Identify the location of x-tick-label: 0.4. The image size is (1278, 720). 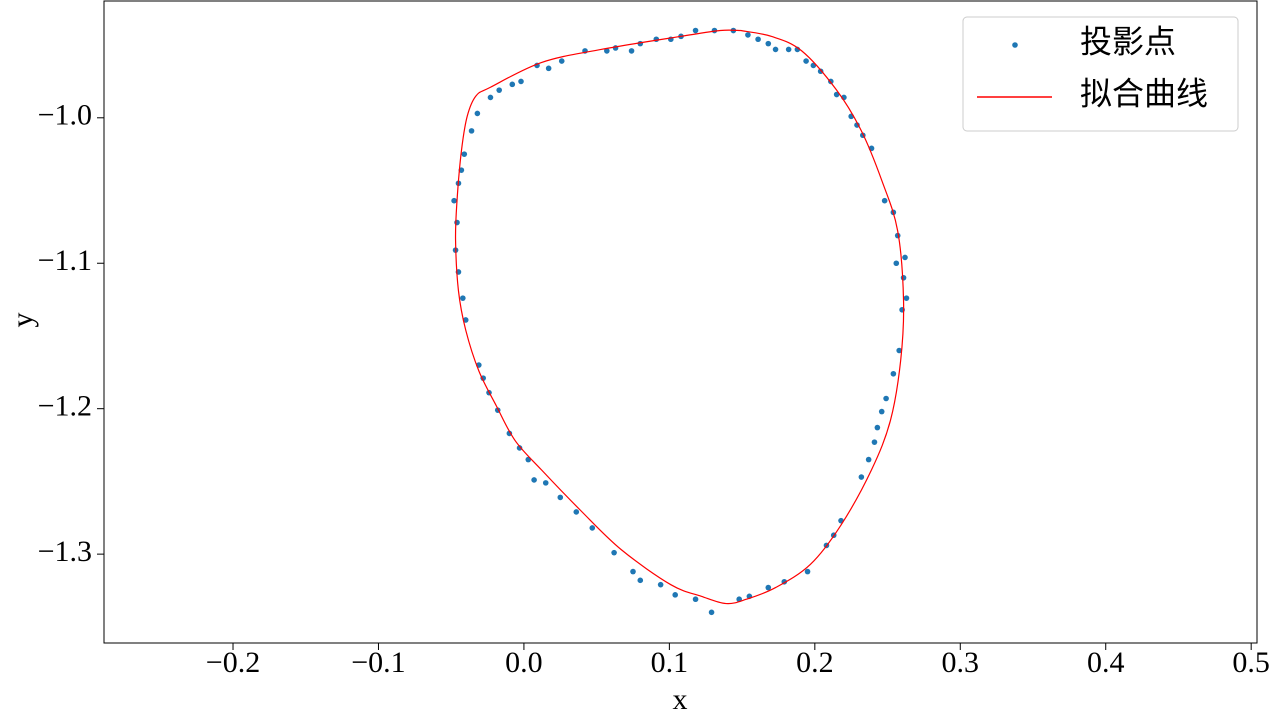
(1106, 662).